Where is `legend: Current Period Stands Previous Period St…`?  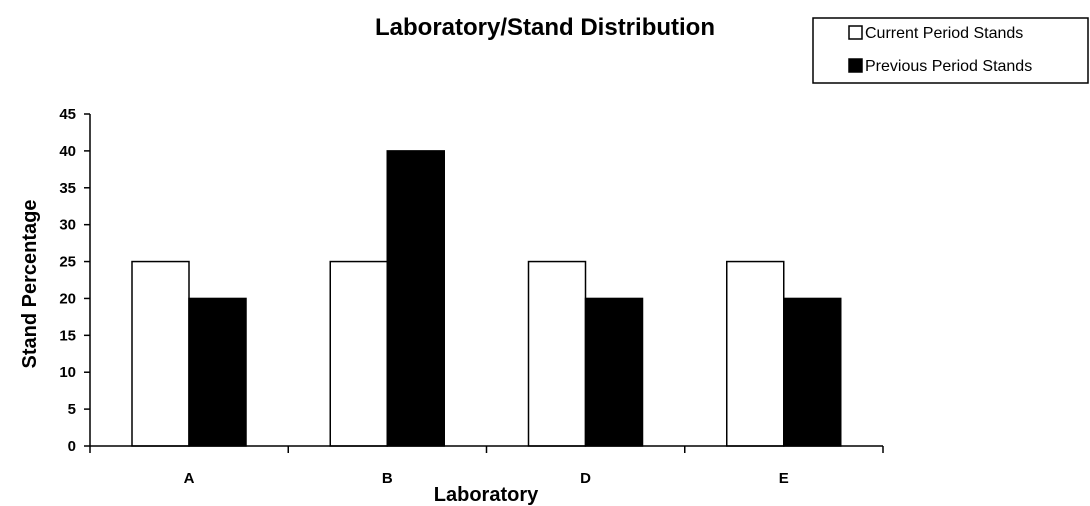
legend: Current Period Stands Previous Period St… is located at coordinates (950, 50).